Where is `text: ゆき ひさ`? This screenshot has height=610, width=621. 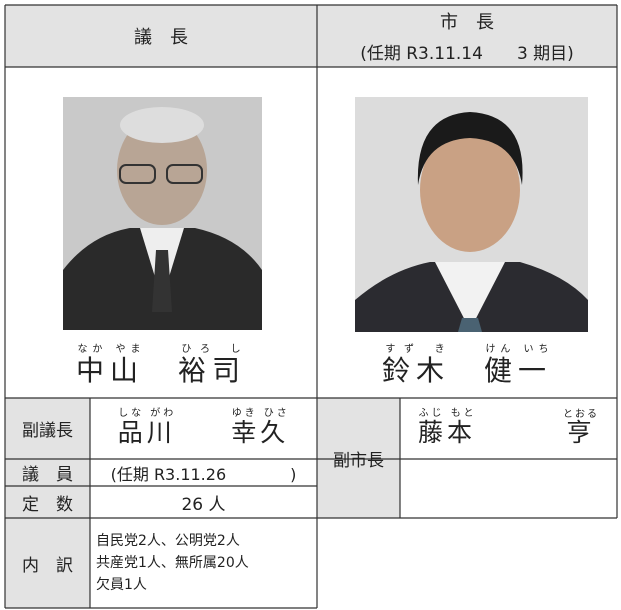
text: ゆき ひさ is located at coordinates (260, 413).